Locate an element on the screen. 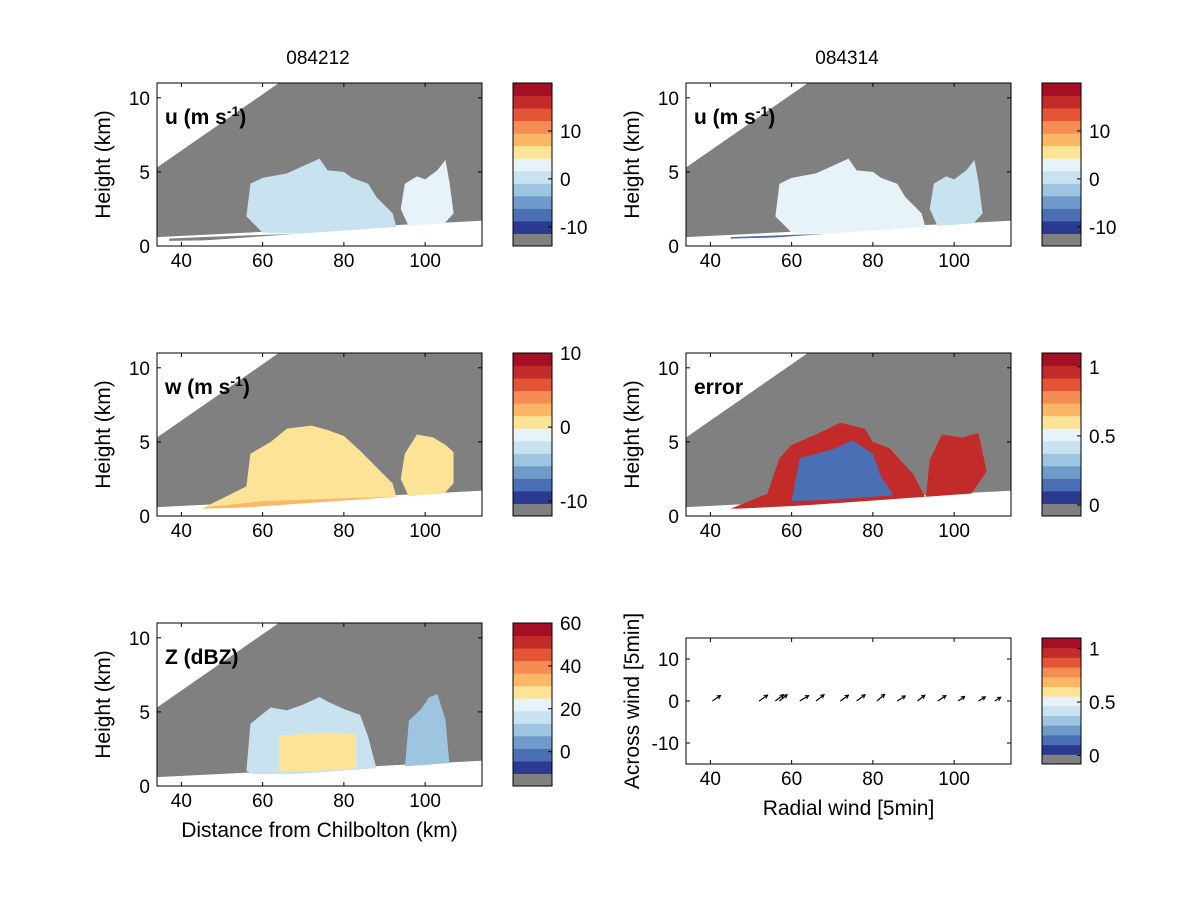 The image size is (1200, 900). panel-label: u (m s-1) is located at coordinates (734, 116).